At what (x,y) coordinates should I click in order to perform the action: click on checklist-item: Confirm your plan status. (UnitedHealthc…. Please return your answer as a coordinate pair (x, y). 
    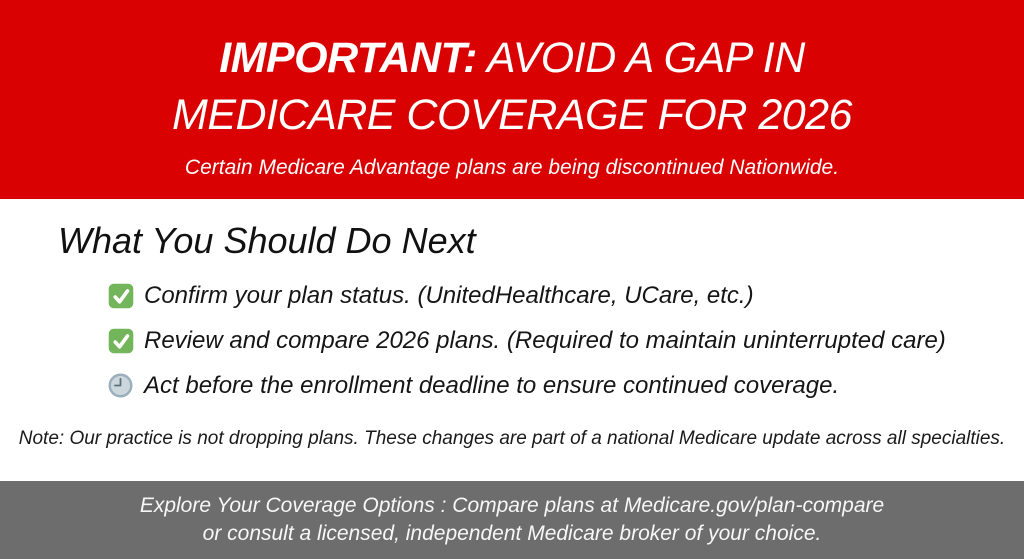
    Looking at the image, I should click on (566, 296).